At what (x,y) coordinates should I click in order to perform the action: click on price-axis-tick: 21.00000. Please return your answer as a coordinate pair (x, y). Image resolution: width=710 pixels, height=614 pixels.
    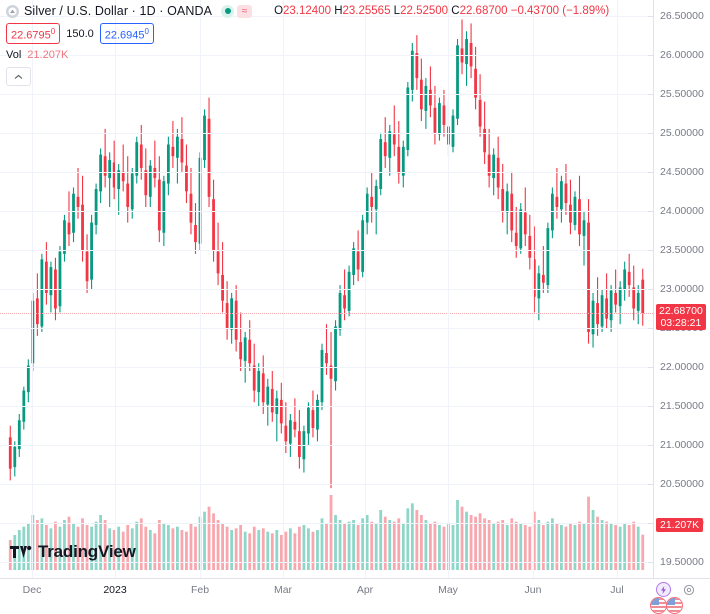
    Looking at the image, I should click on (682, 445).